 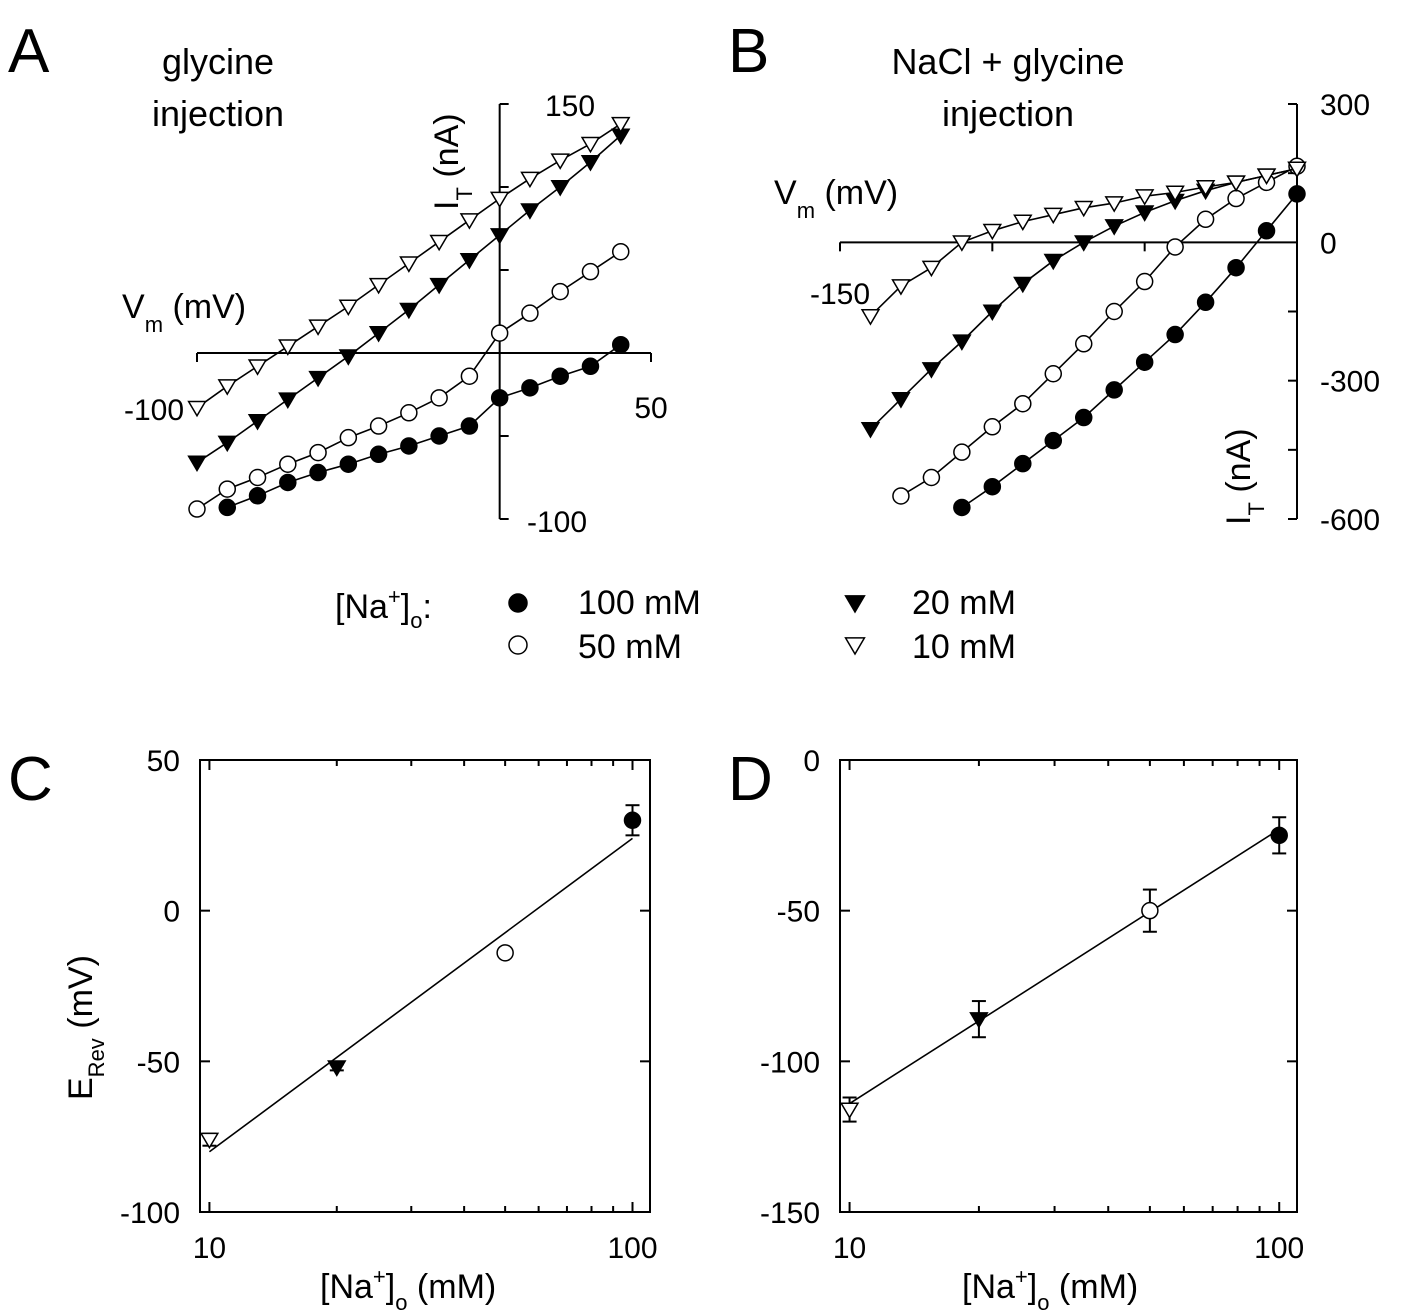 I want to click on panel-b-y-tick-label: 300, so click(x=1345, y=105).